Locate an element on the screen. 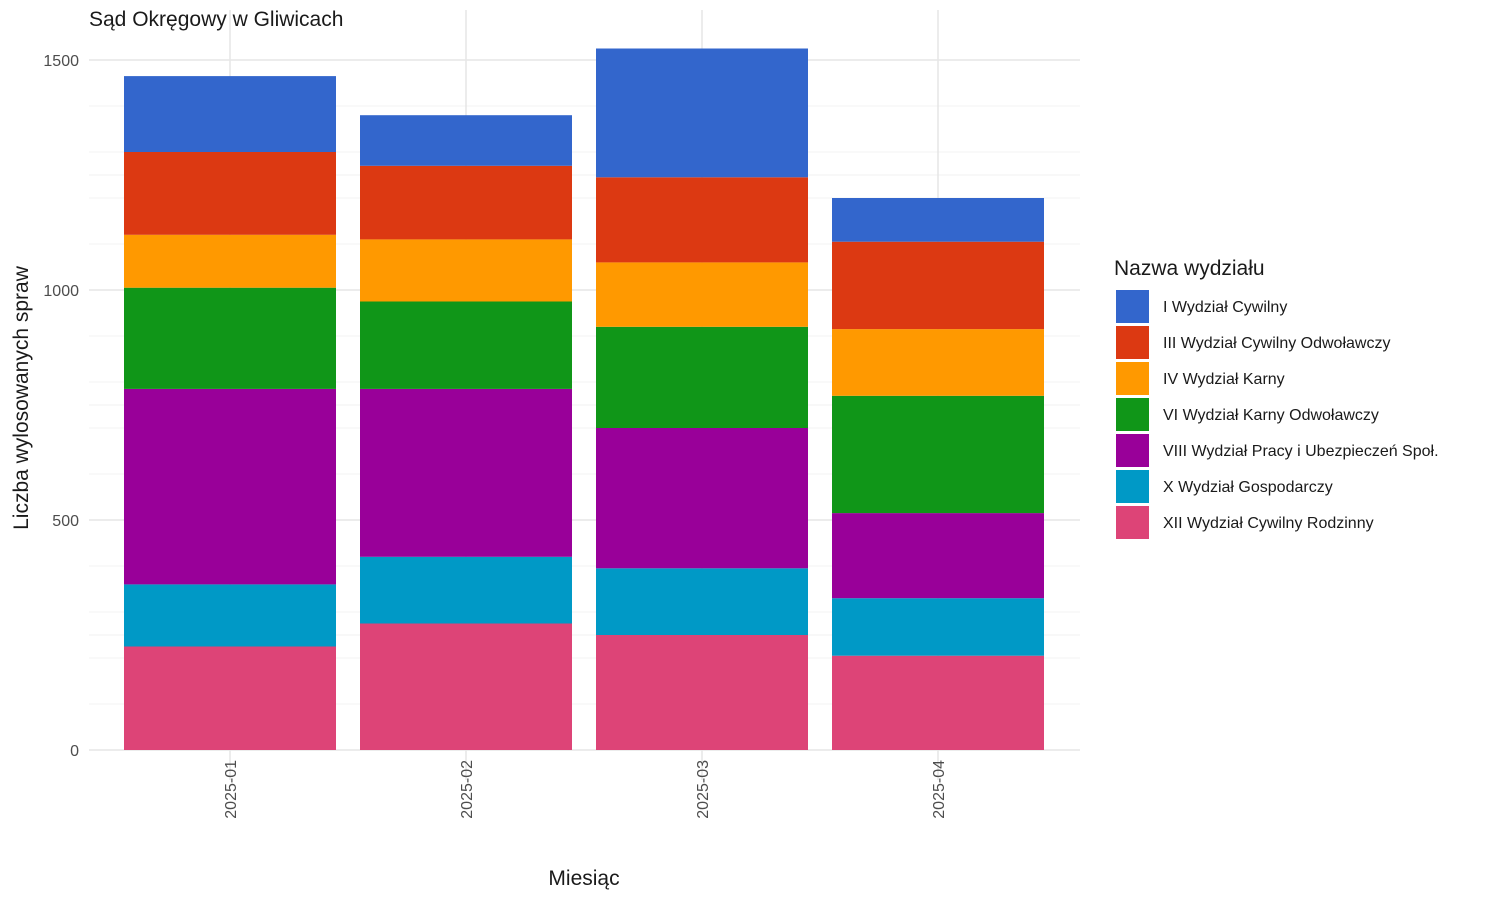 The image size is (1500, 900). x-axis-label: Miesiąc is located at coordinates (583, 878).